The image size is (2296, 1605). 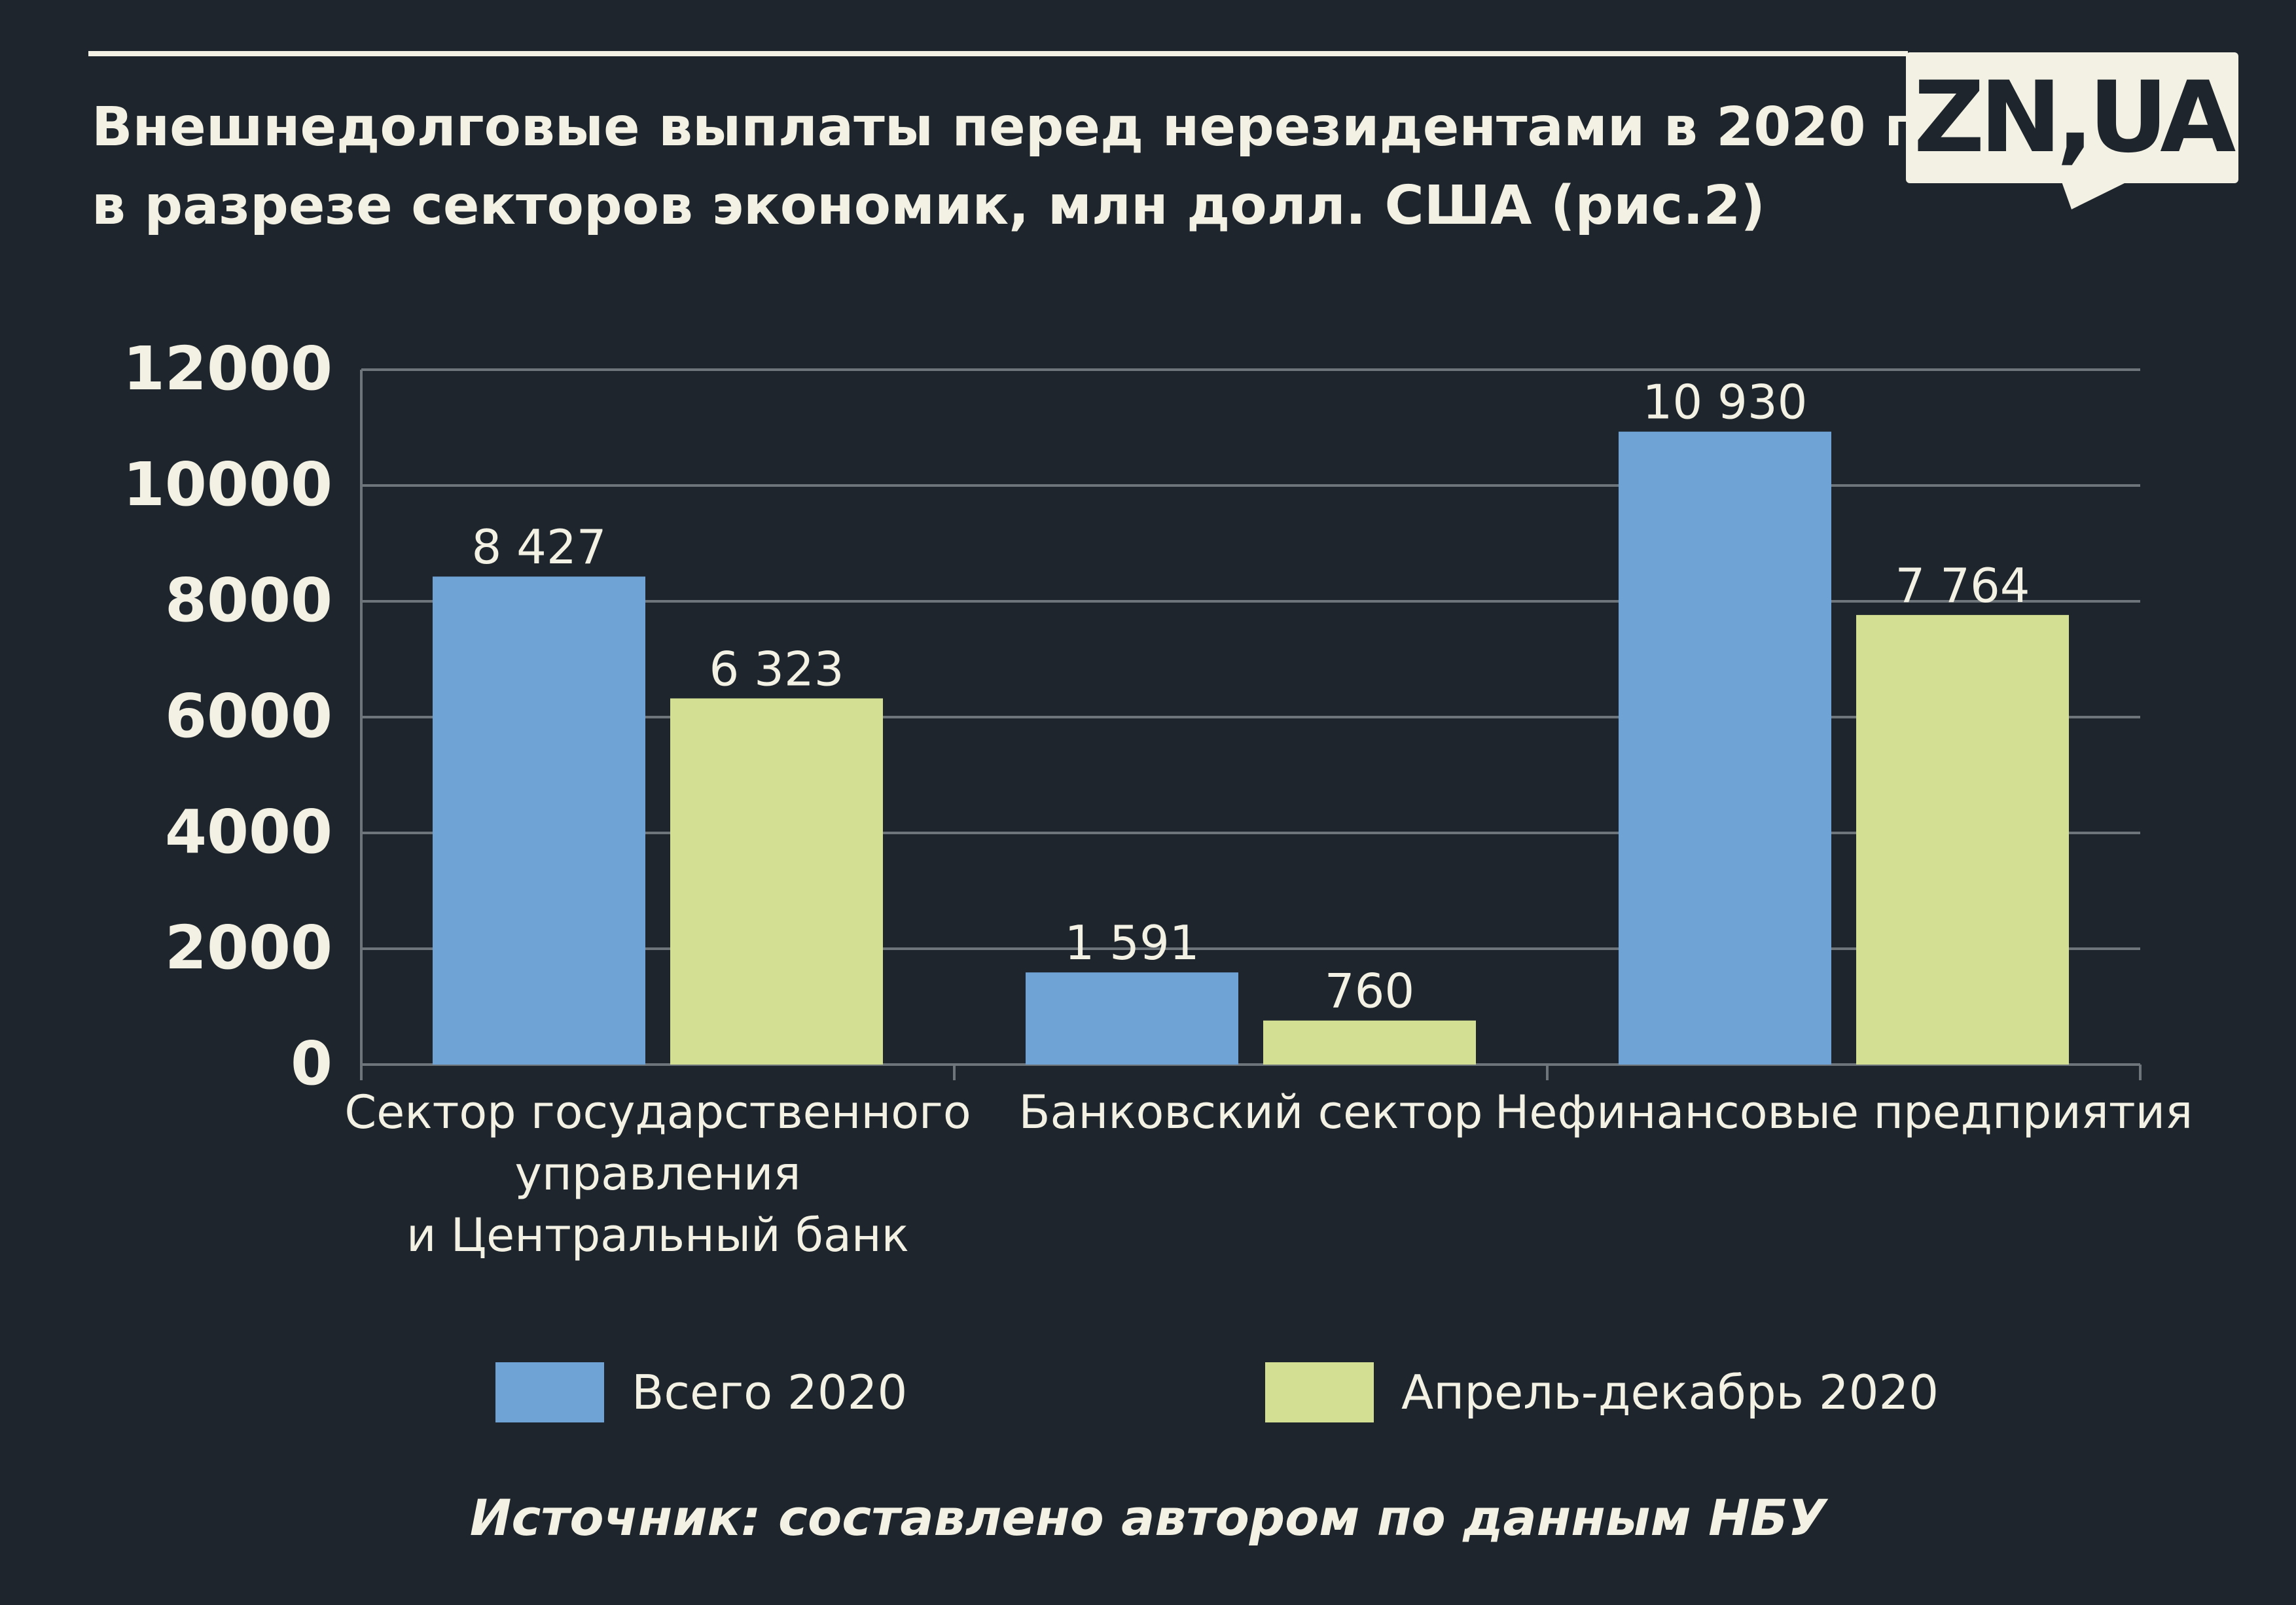 I want to click on legend-item-apr-dec: Апрель-декабрь 2020, so click(x=1602, y=1392).